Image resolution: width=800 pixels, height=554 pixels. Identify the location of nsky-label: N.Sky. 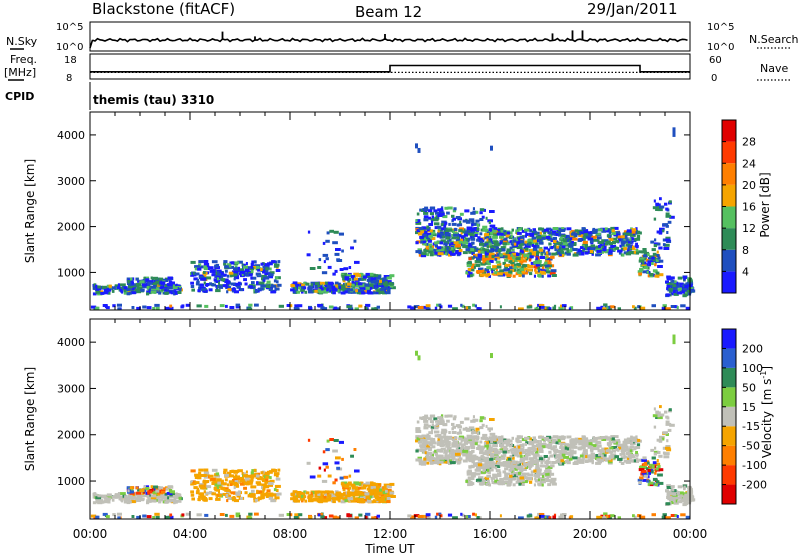
(22, 41).